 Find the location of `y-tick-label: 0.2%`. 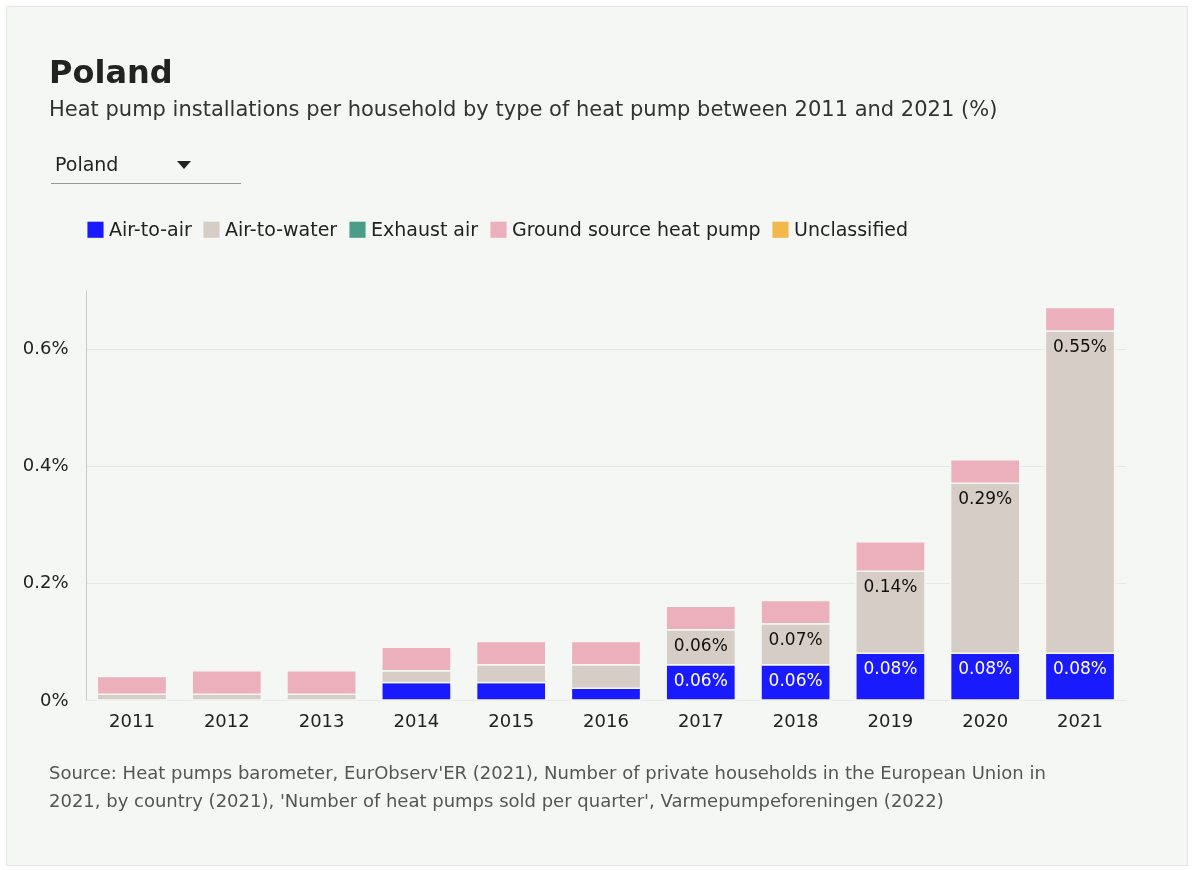

y-tick-label: 0.2% is located at coordinates (45, 582).